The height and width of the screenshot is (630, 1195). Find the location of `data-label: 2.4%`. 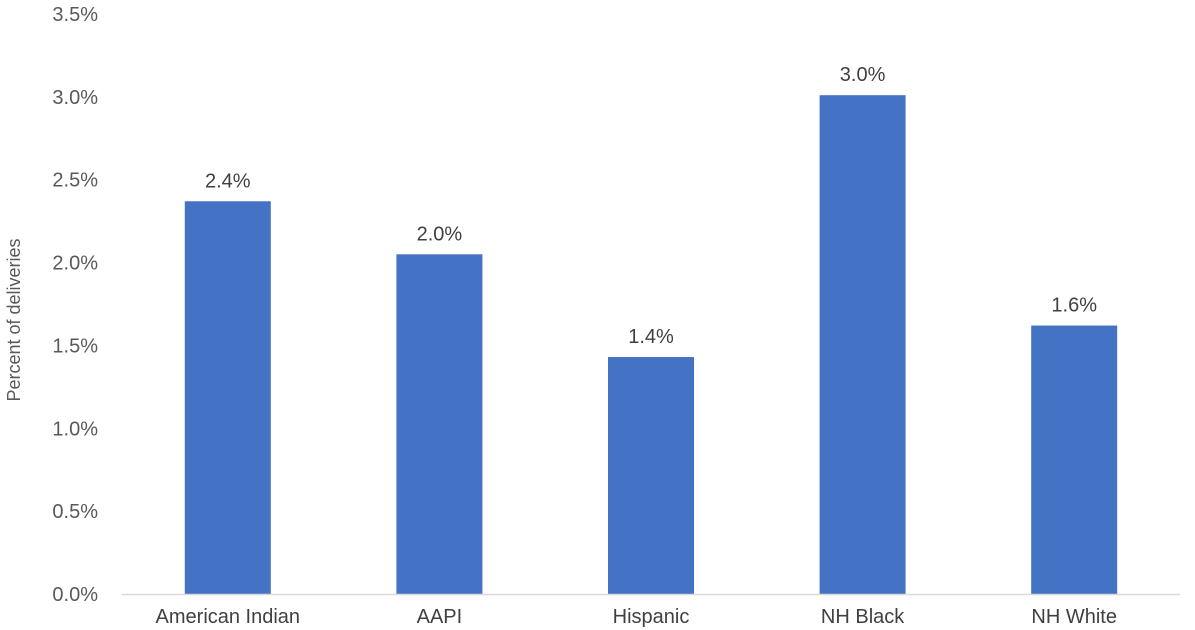

data-label: 2.4% is located at coordinates (228, 181).